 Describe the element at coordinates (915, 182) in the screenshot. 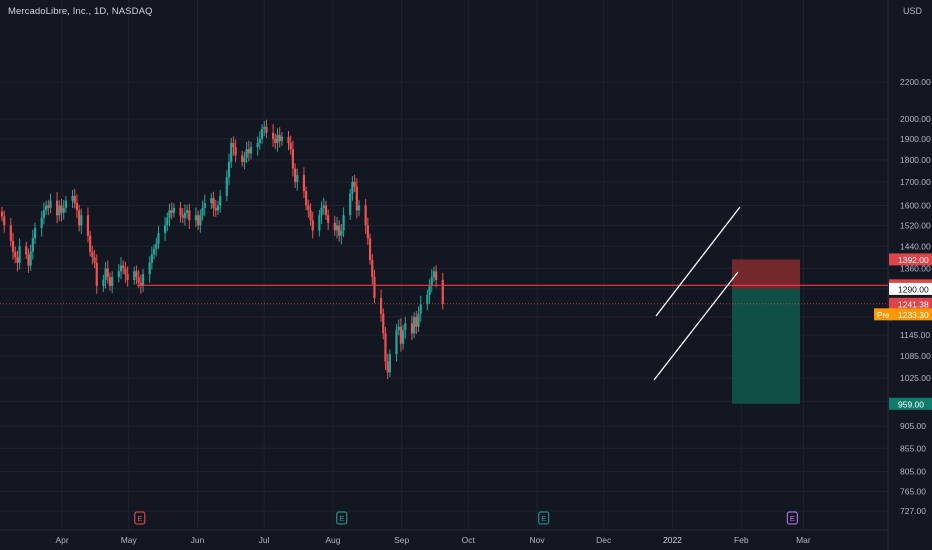

I see `y-tick-label: 1700.00` at that location.